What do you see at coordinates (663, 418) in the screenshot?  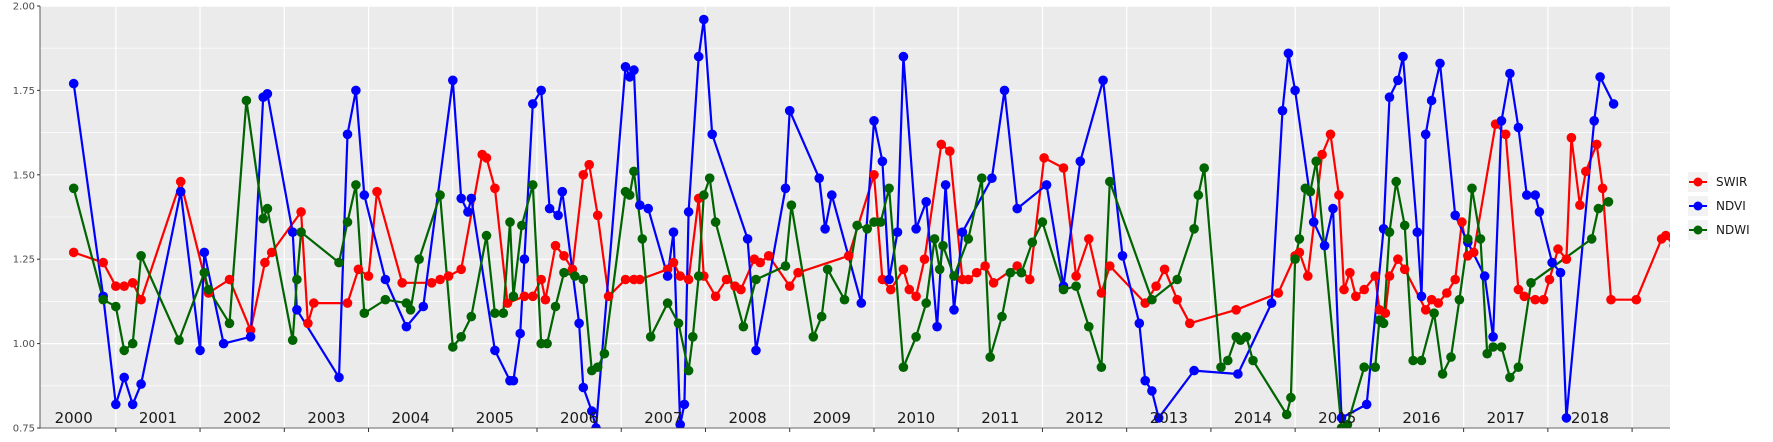 I see `year-label: 2007` at bounding box center [663, 418].